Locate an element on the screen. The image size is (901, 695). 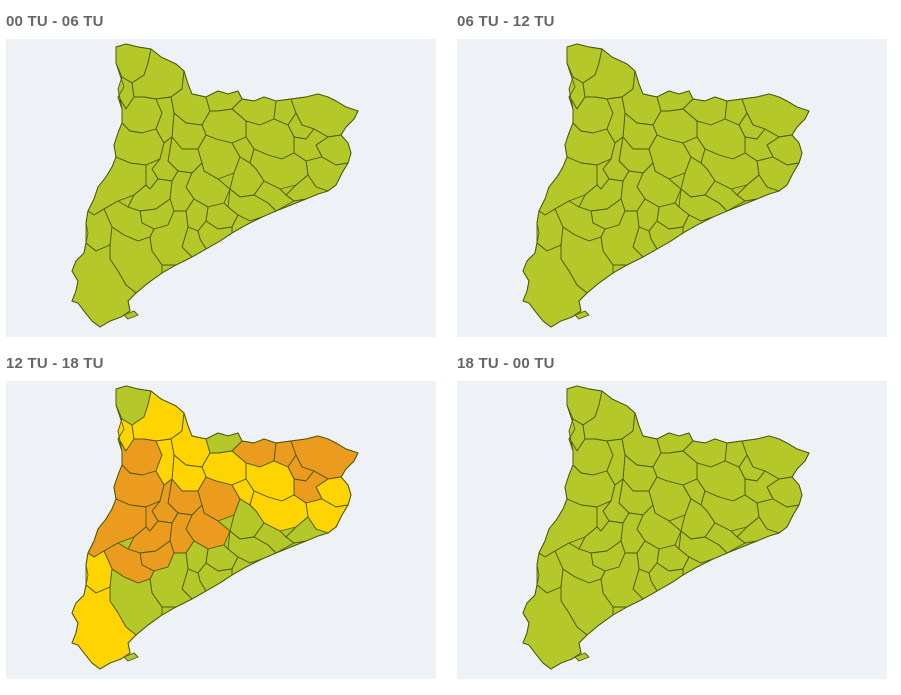
panel-title-2: 06 TU - 12 TU is located at coordinates (506, 21).